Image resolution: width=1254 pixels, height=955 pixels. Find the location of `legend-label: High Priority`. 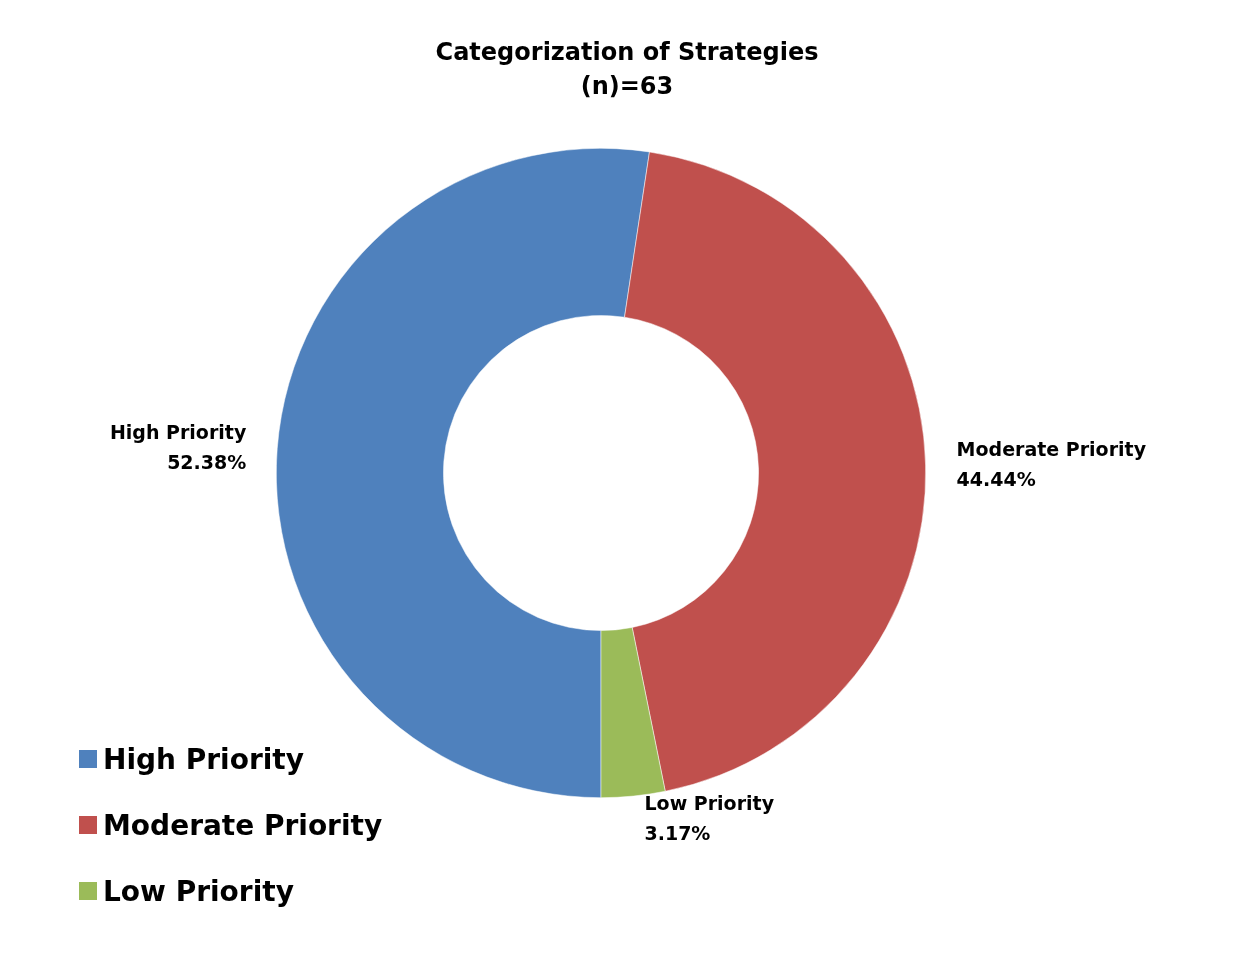

legend-label: High Priority is located at coordinates (203, 759).